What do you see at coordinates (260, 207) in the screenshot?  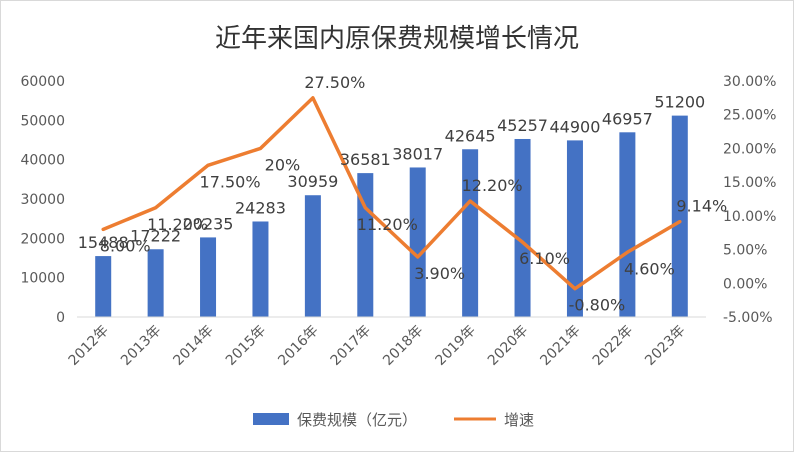 I see `bar-data-label: 24283` at bounding box center [260, 207].